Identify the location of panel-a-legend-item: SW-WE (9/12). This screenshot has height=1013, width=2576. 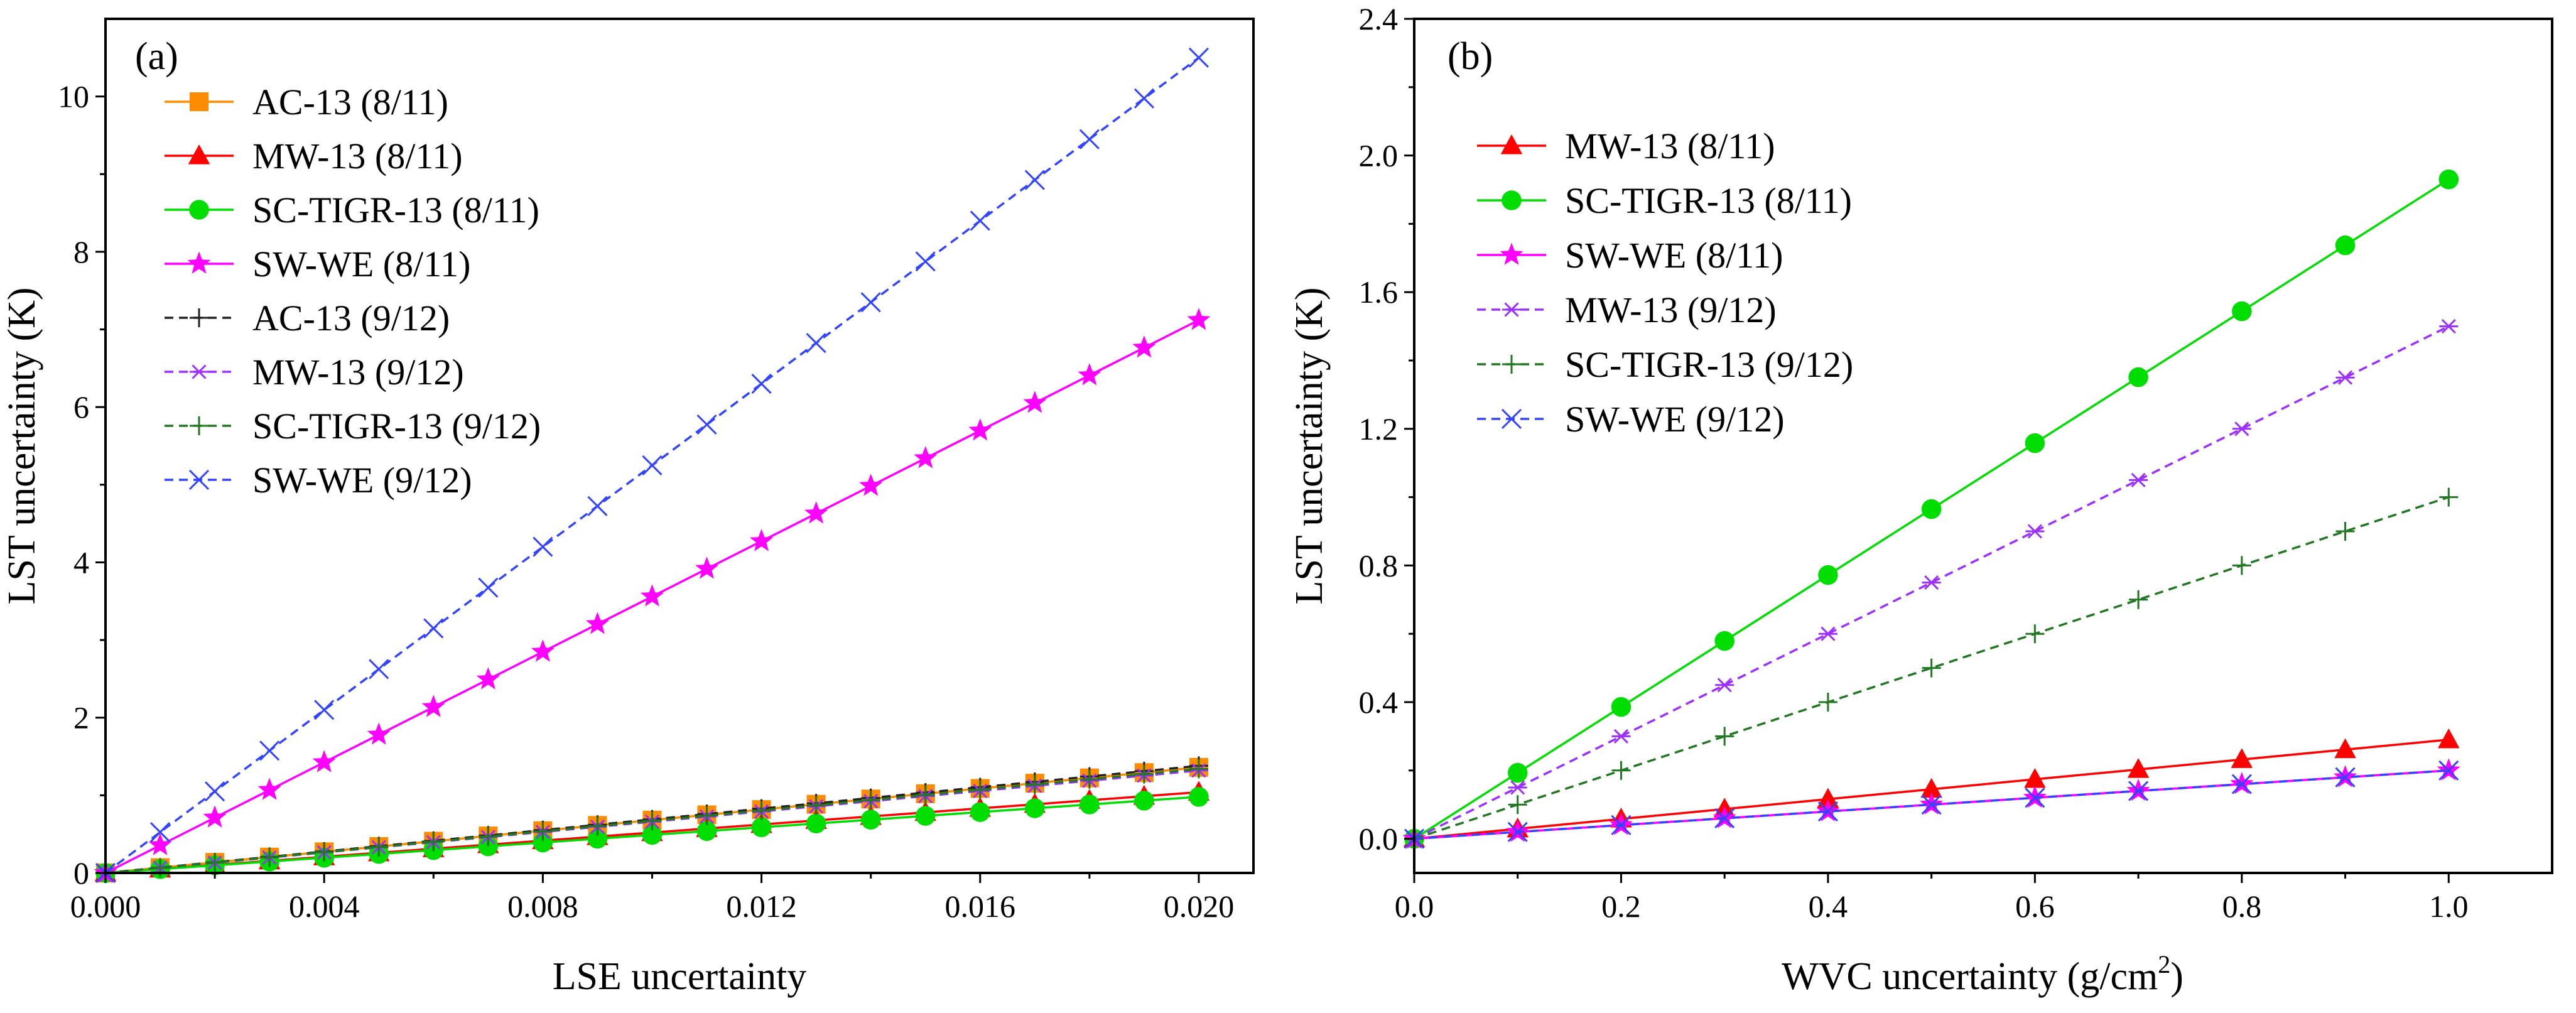
(318, 480).